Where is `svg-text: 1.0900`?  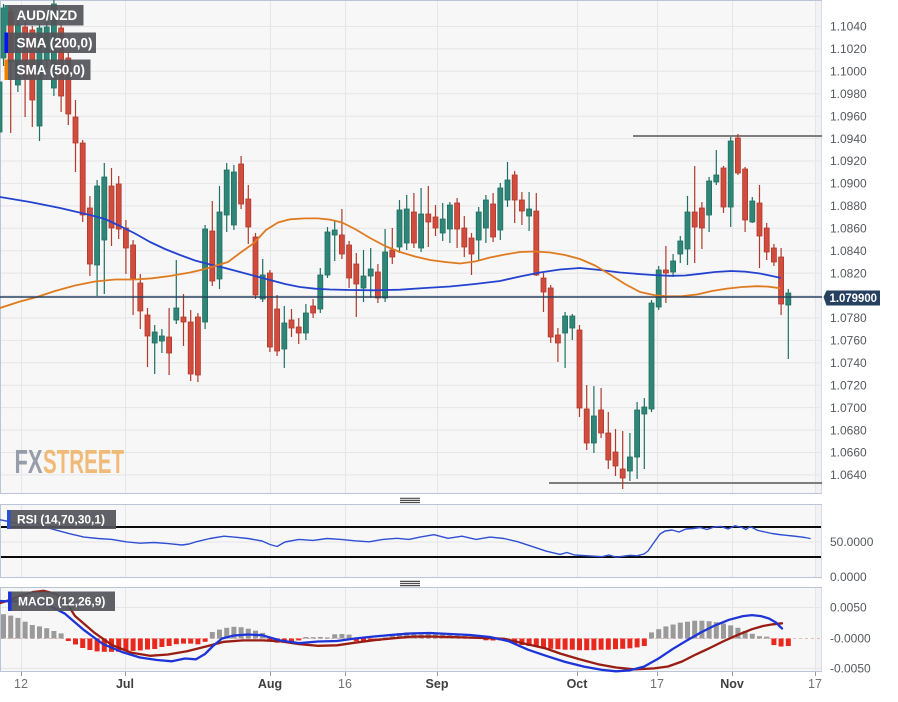
svg-text: 1.0900 is located at coordinates (848, 184).